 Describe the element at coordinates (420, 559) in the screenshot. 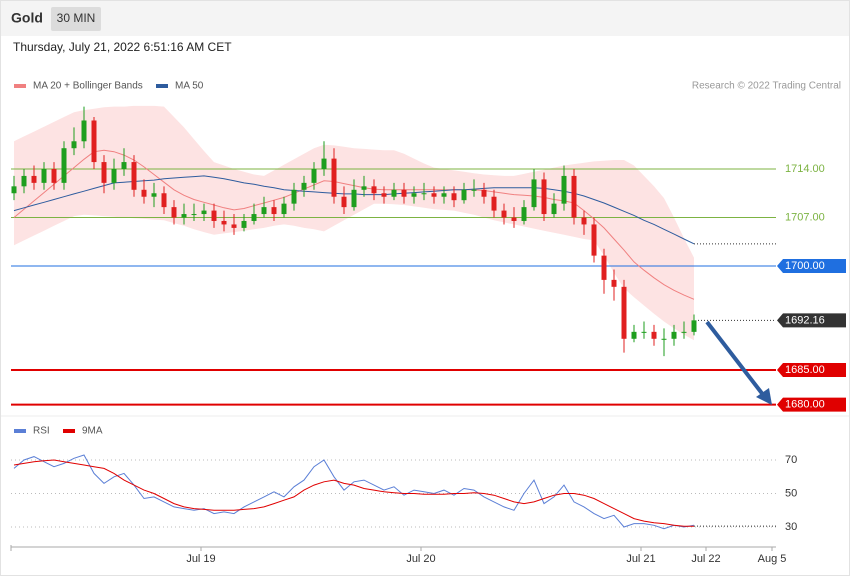

I see `x-tick-label: Jul 20` at that location.